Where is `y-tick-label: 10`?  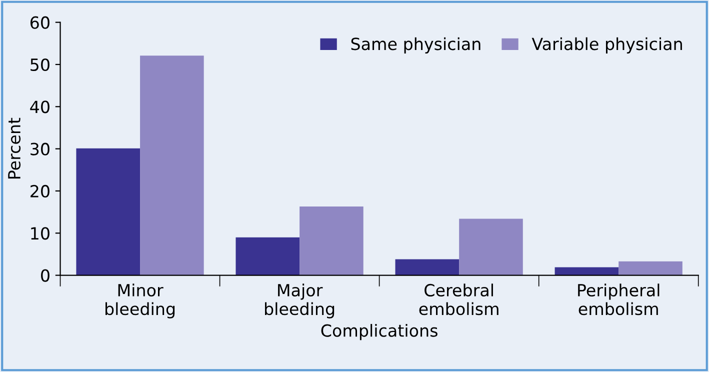
y-tick-label: 10 is located at coordinates (40, 233).